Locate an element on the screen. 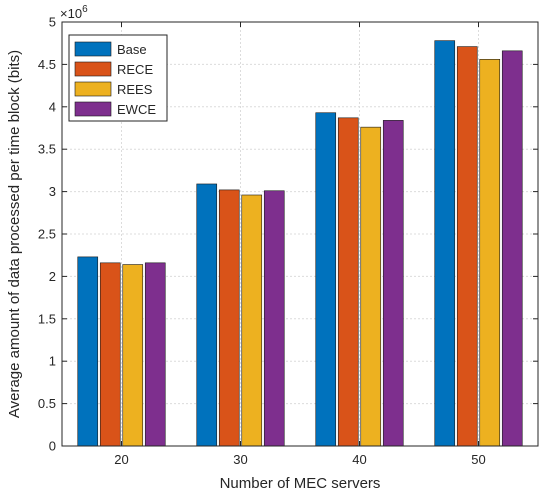 The width and height of the screenshot is (550, 495). y-tick-label: 3.5 is located at coordinates (47, 149).